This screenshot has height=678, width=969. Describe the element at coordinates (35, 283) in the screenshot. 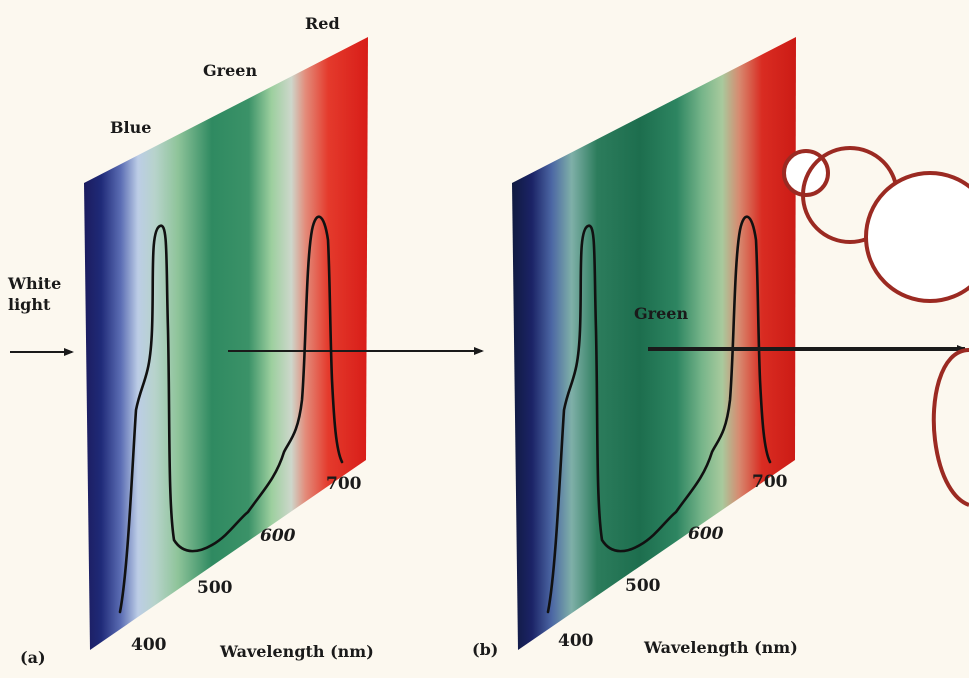

I see `white-light-label-line1: White` at that location.